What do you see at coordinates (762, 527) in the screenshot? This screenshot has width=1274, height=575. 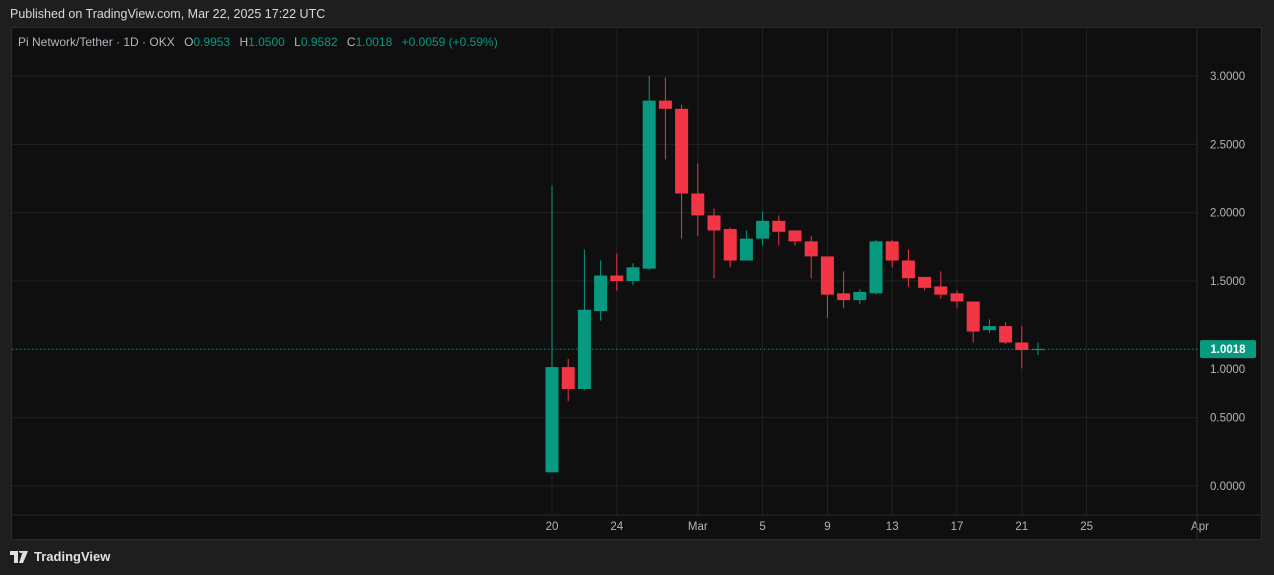 I see `x-tick-label: 5` at bounding box center [762, 527].